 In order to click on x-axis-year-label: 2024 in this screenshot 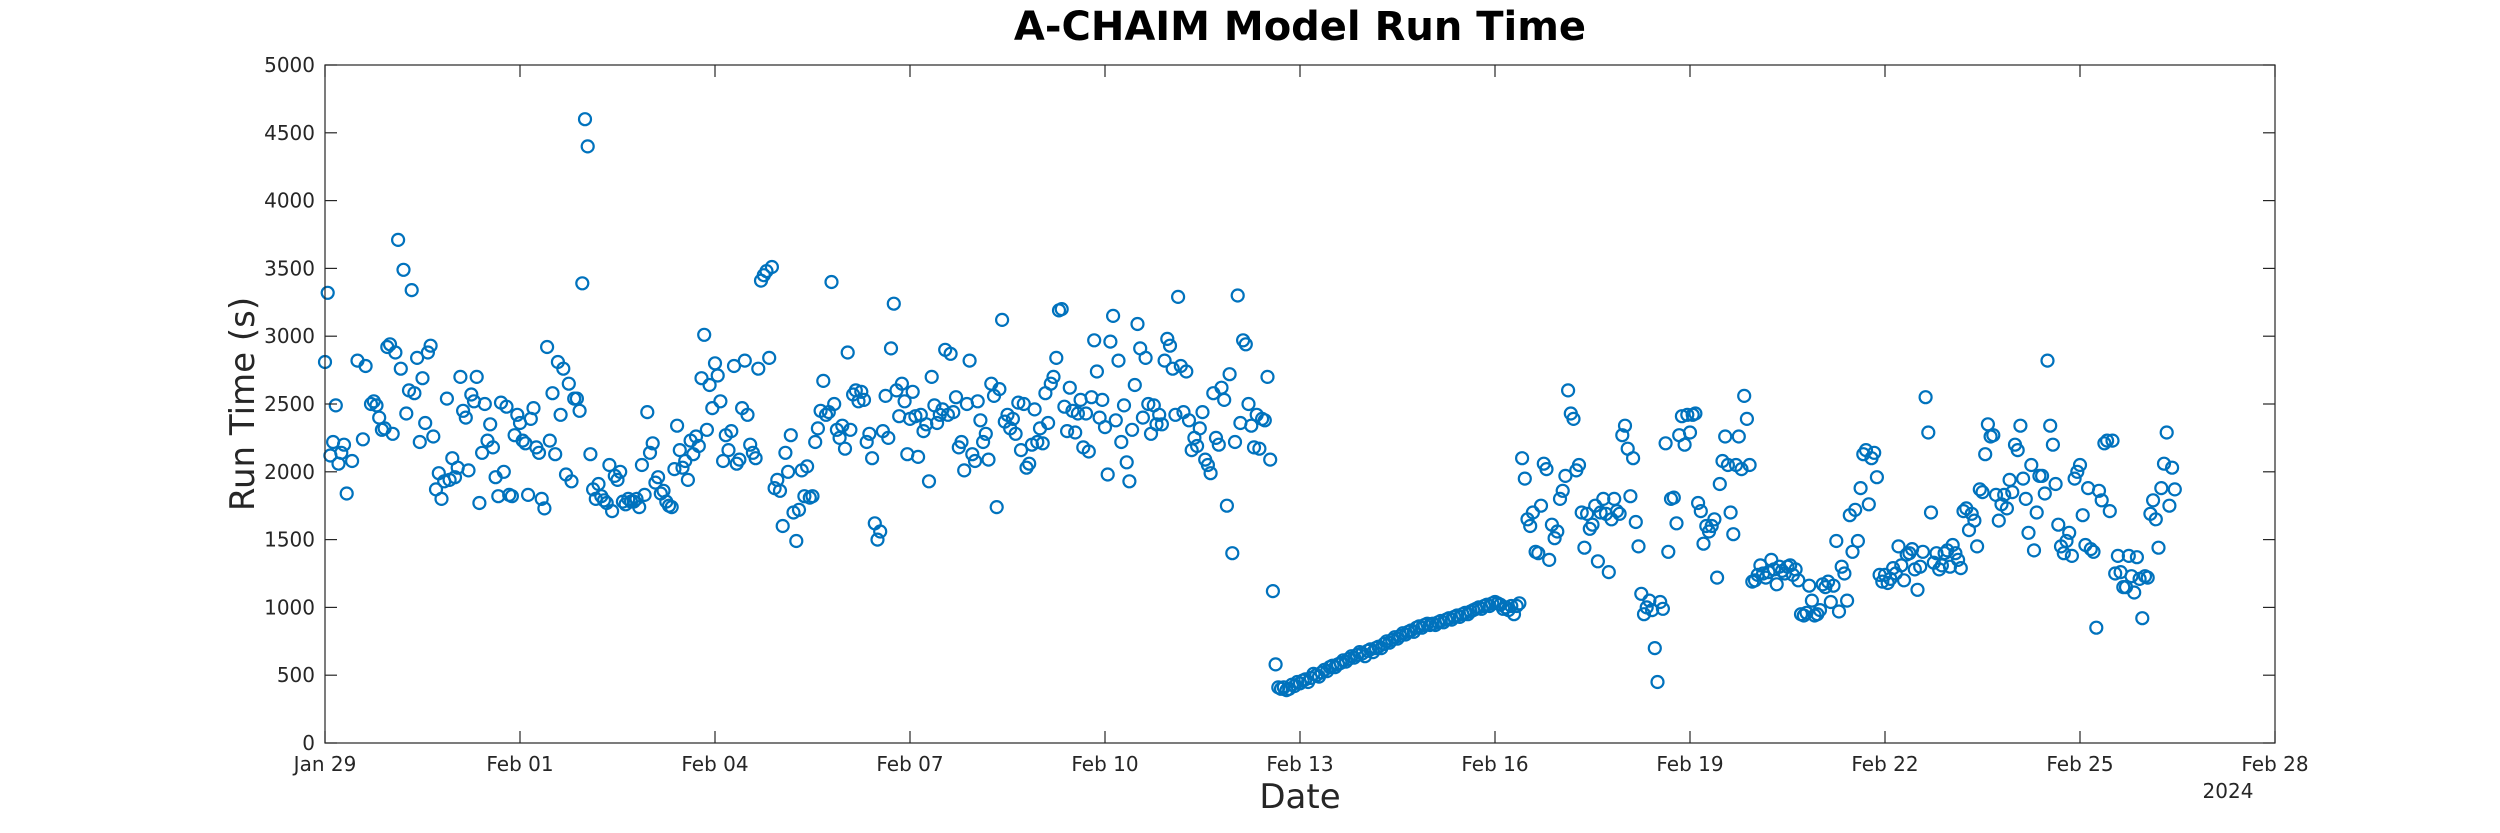, I will do `click(2228, 791)`.